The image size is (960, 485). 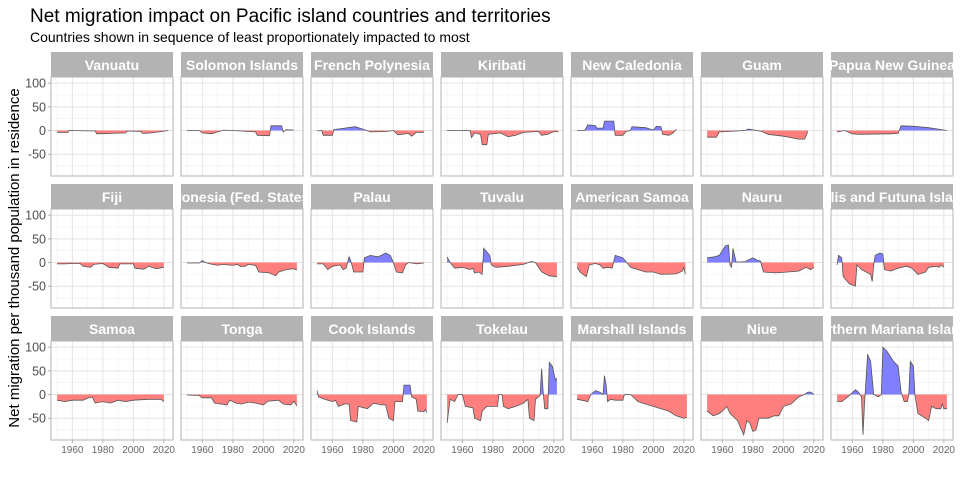 I want to click on facet-strip-label: Palau, so click(x=371, y=197).